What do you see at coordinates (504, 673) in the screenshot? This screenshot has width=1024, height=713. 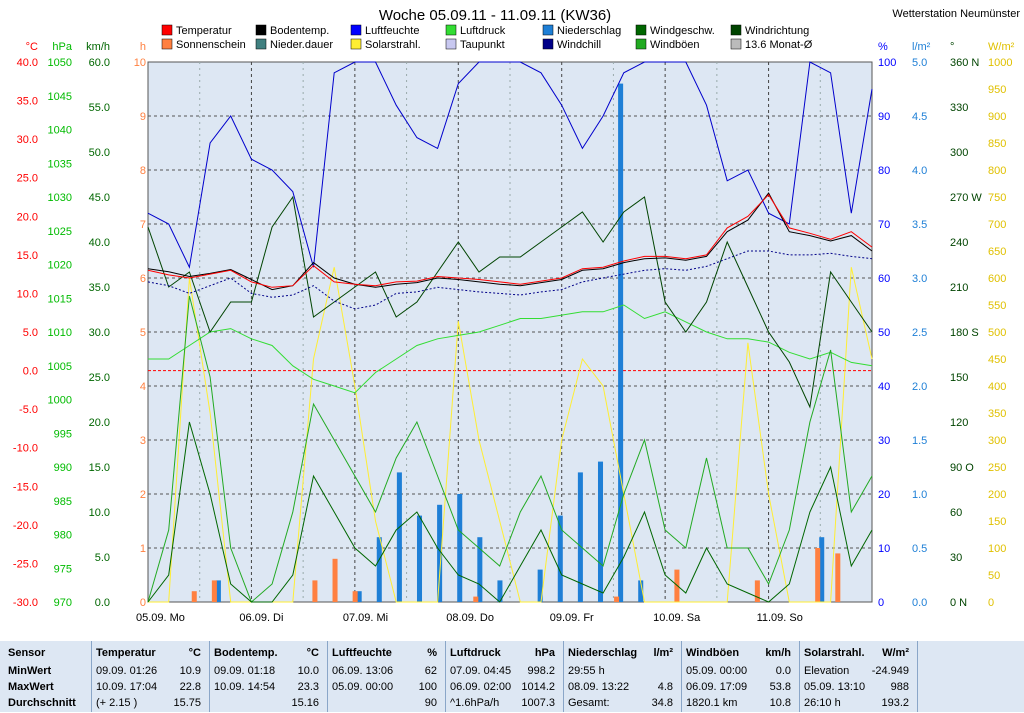 I see `stat-row: 07.09. 04:45 998.2` at bounding box center [504, 673].